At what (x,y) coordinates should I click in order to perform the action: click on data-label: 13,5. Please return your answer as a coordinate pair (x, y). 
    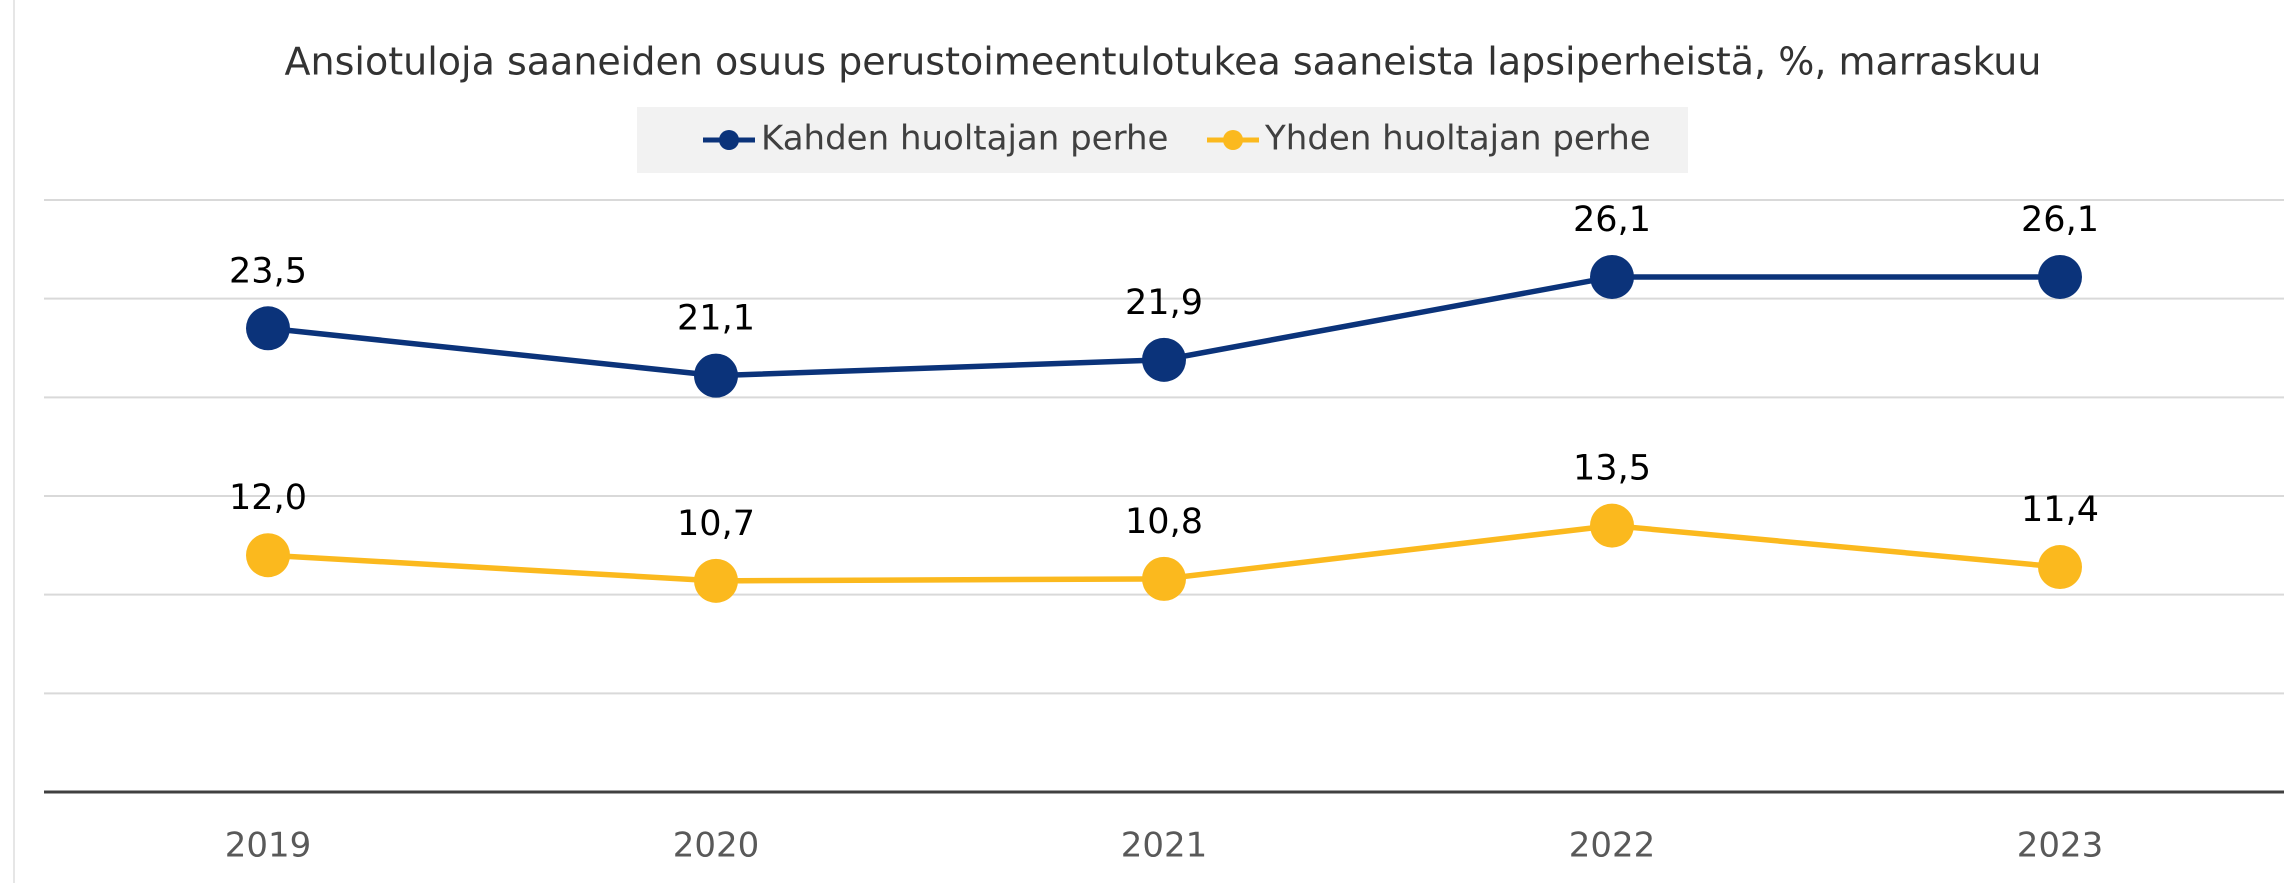
    Looking at the image, I should click on (1612, 469).